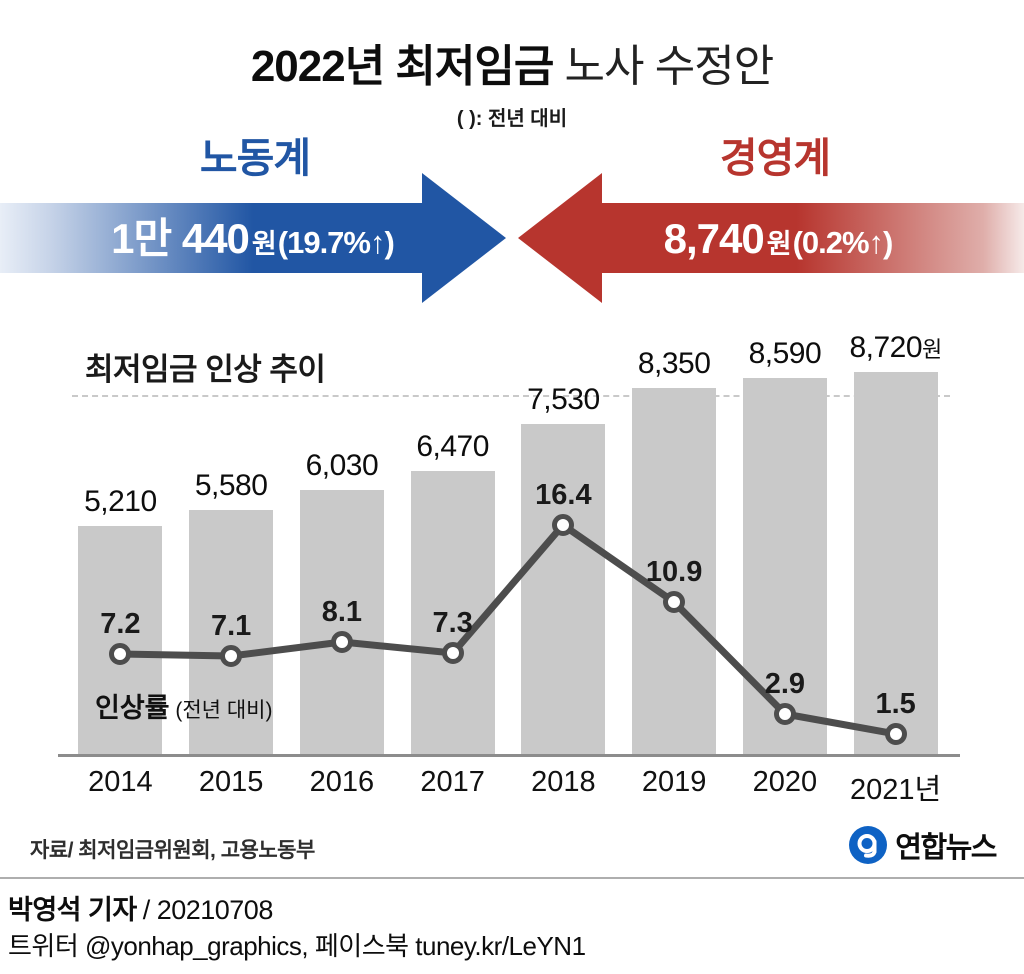  I want to click on page-title: 2022년 최저임금 노사 수정안, so click(512, 62).